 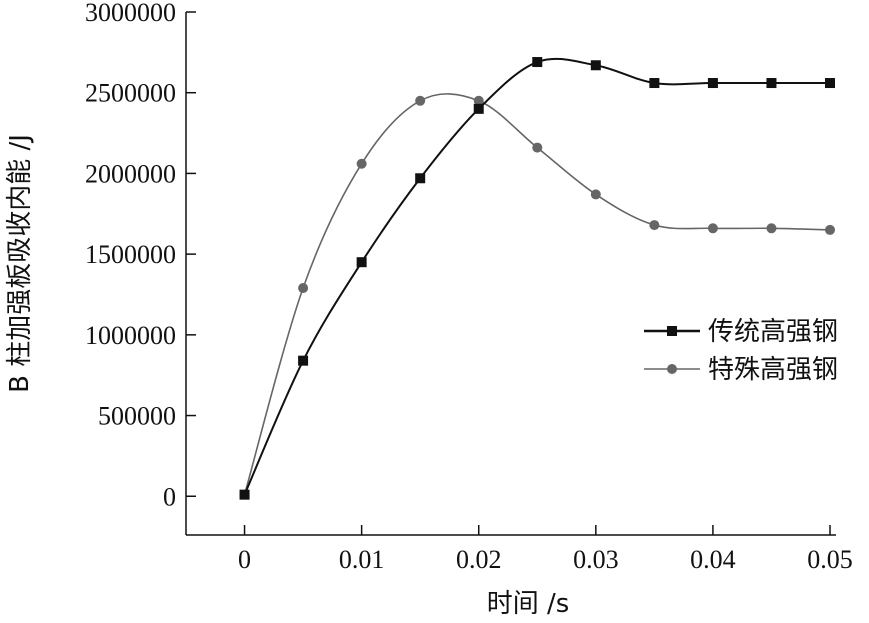 I want to click on legend-entry: 传统高强钢, so click(x=741, y=332).